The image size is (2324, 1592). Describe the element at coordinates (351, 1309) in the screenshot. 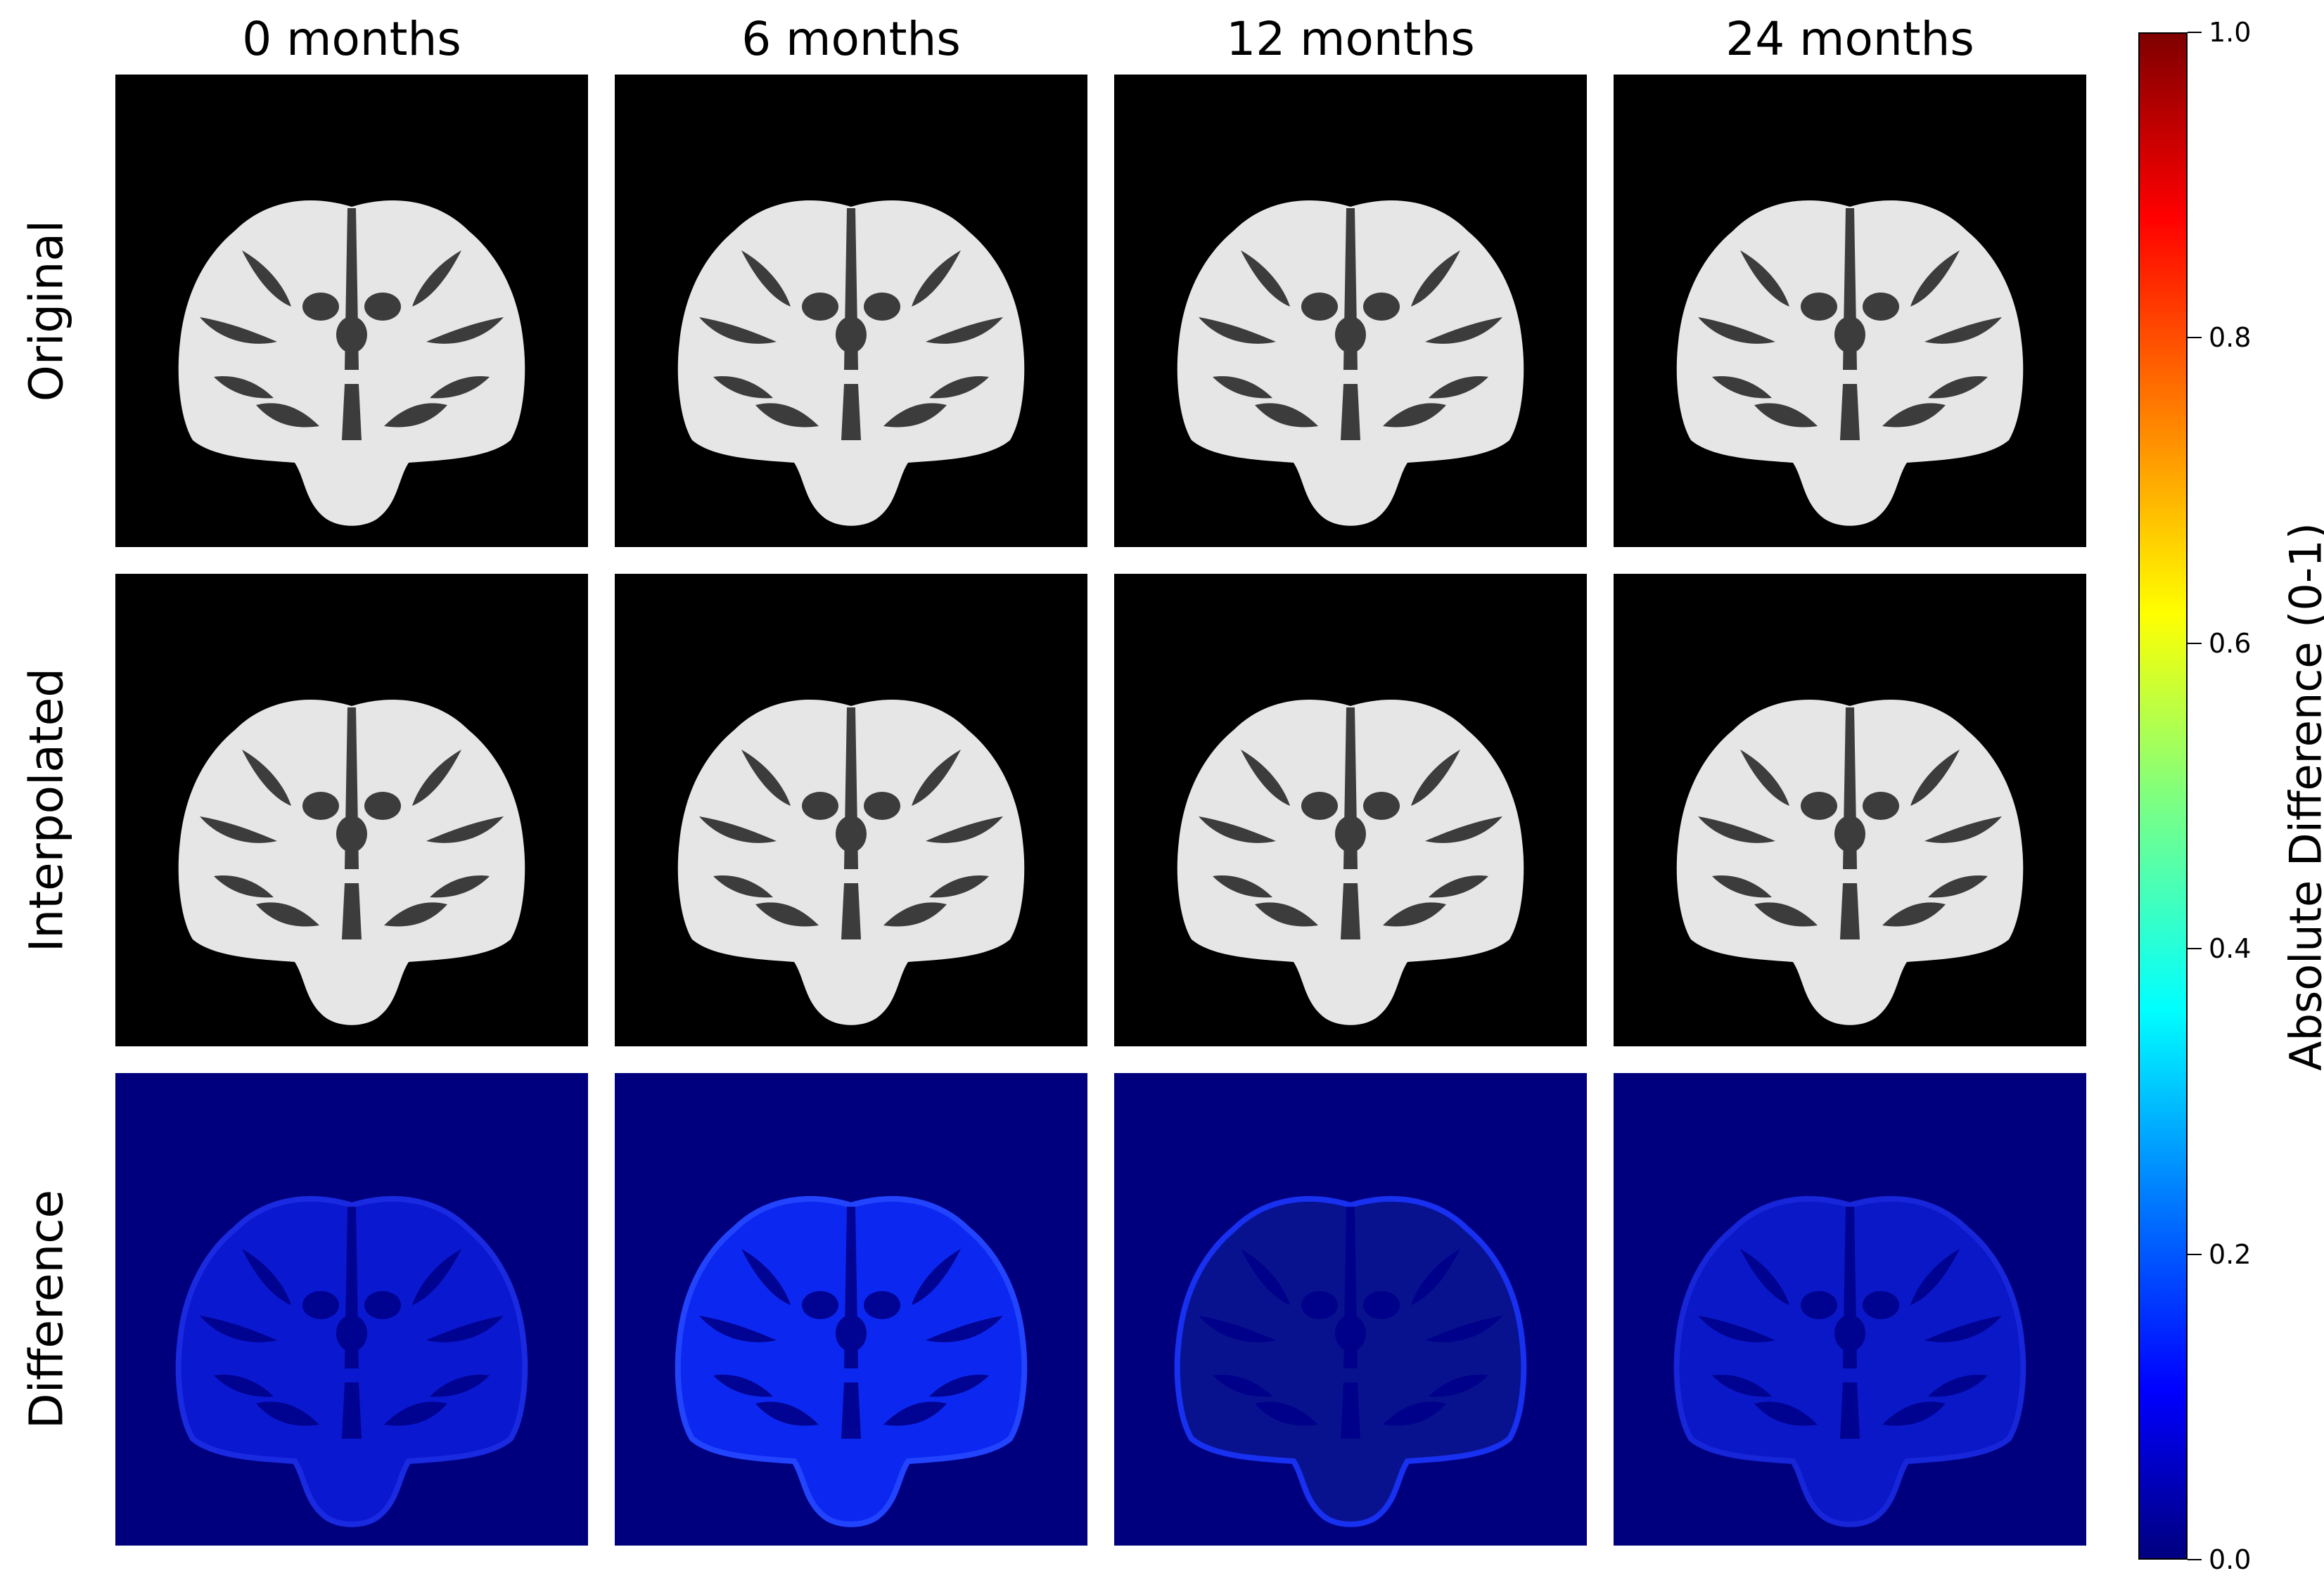

I see `panel-difference-0-months` at that location.